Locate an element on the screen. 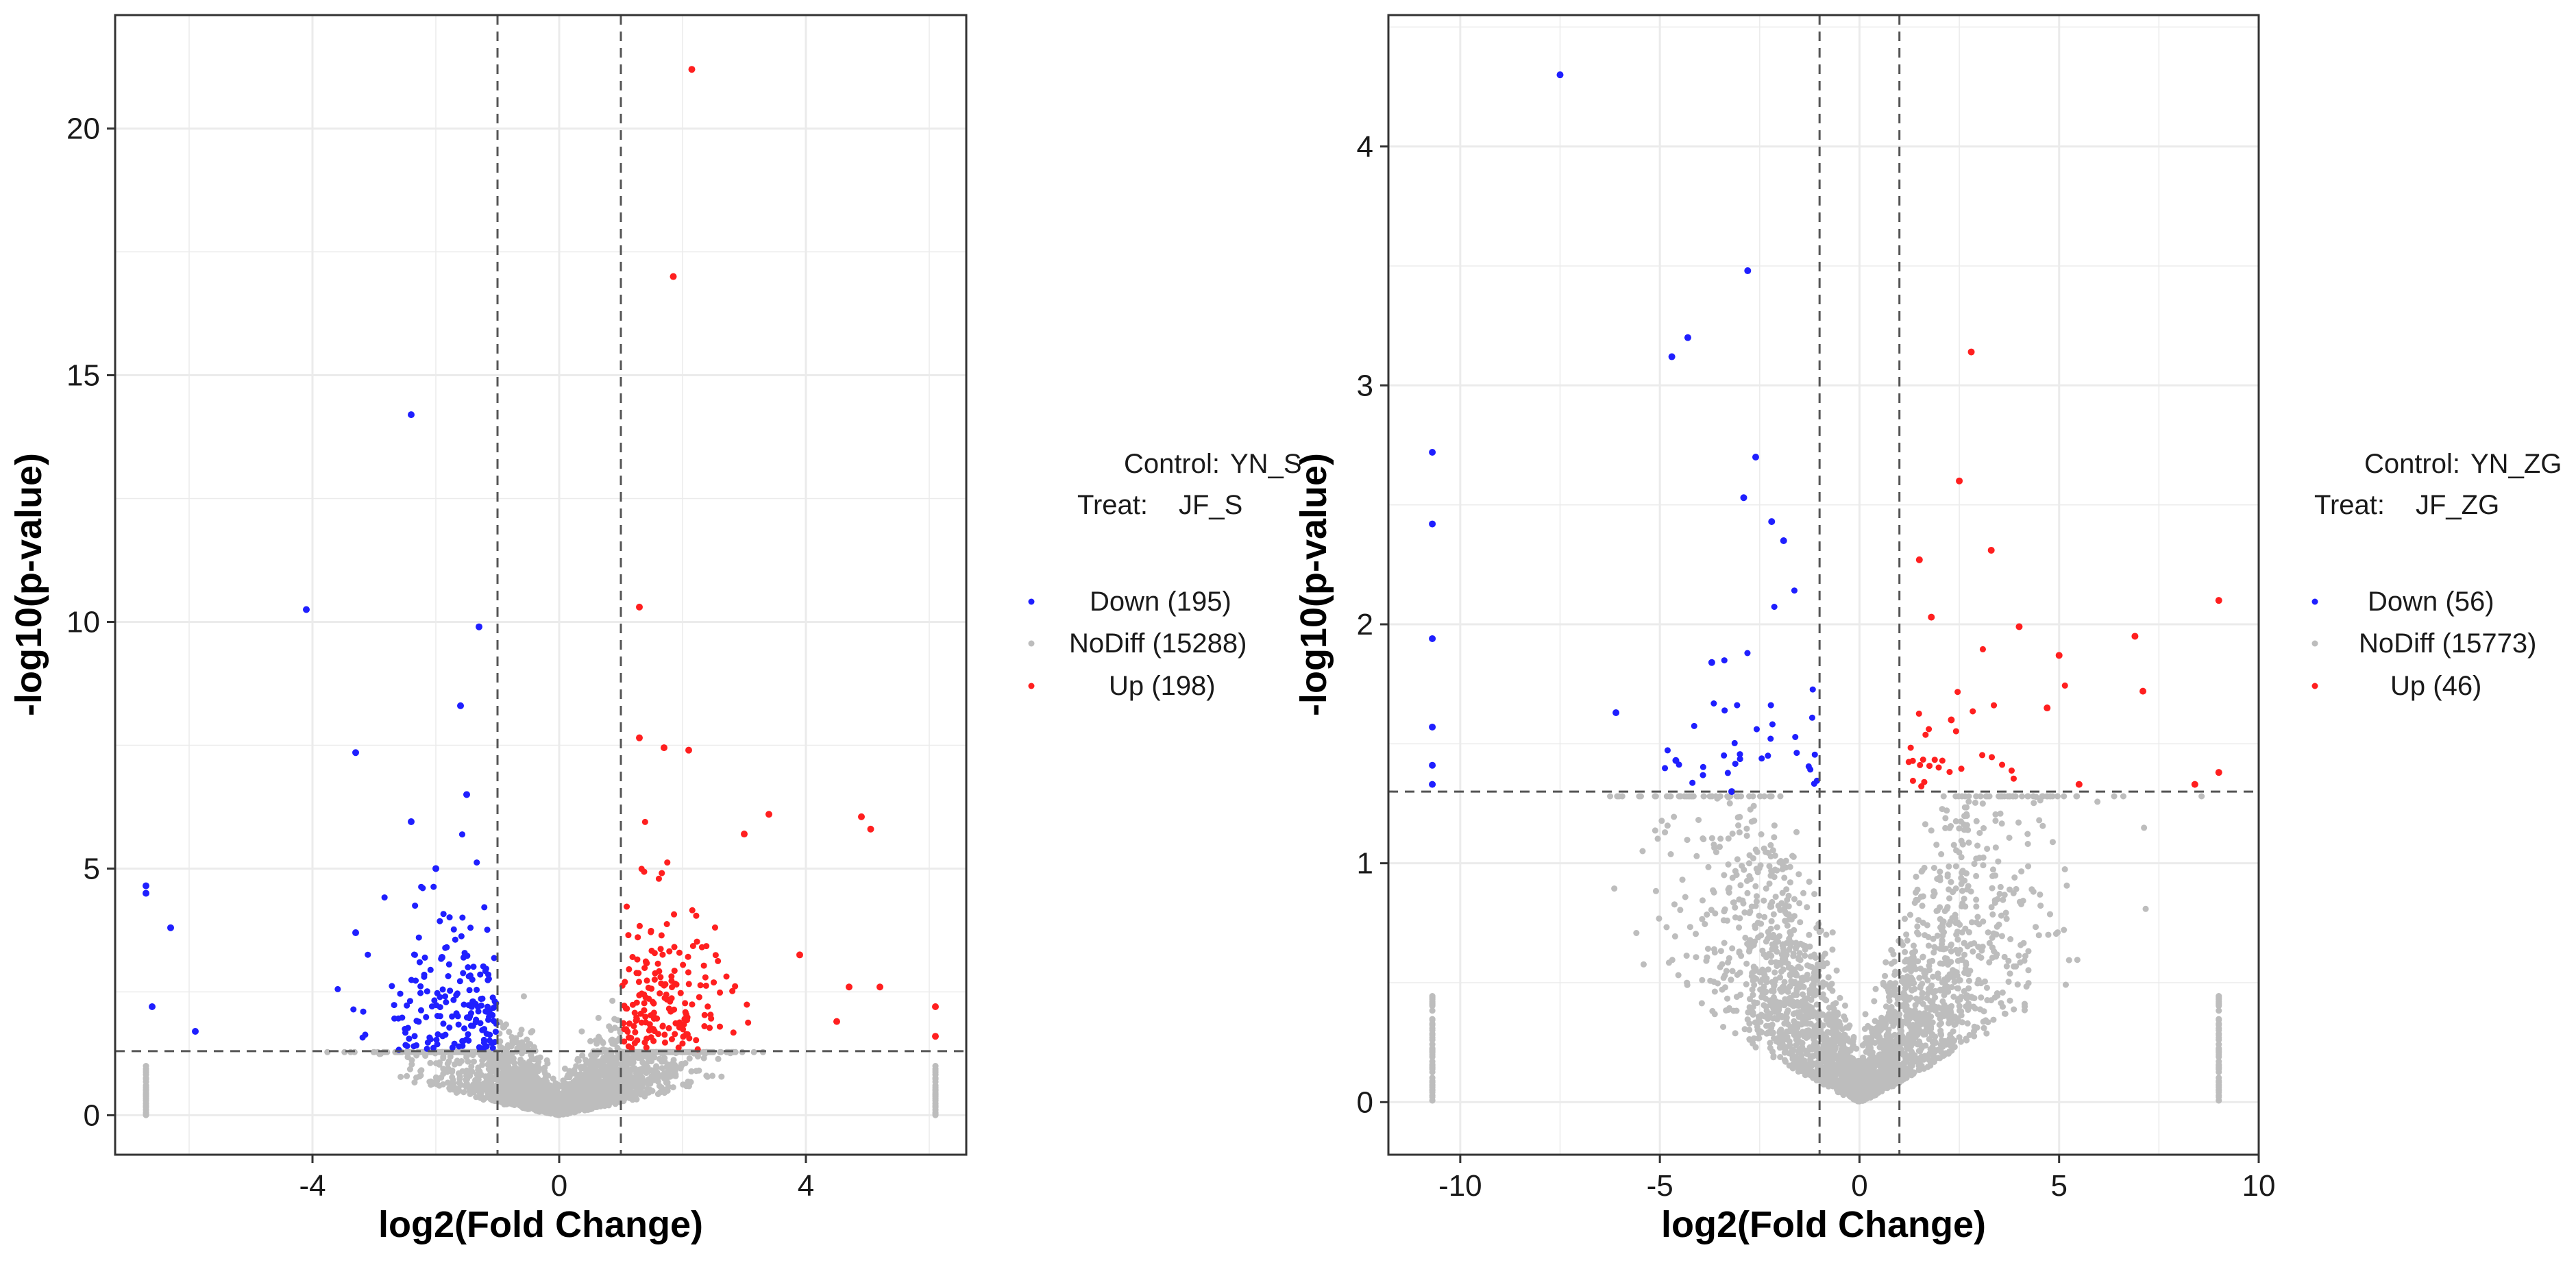 The width and height of the screenshot is (2576, 1276). y-axis-title-left: -log10(p-value) is located at coordinates (29, 584).